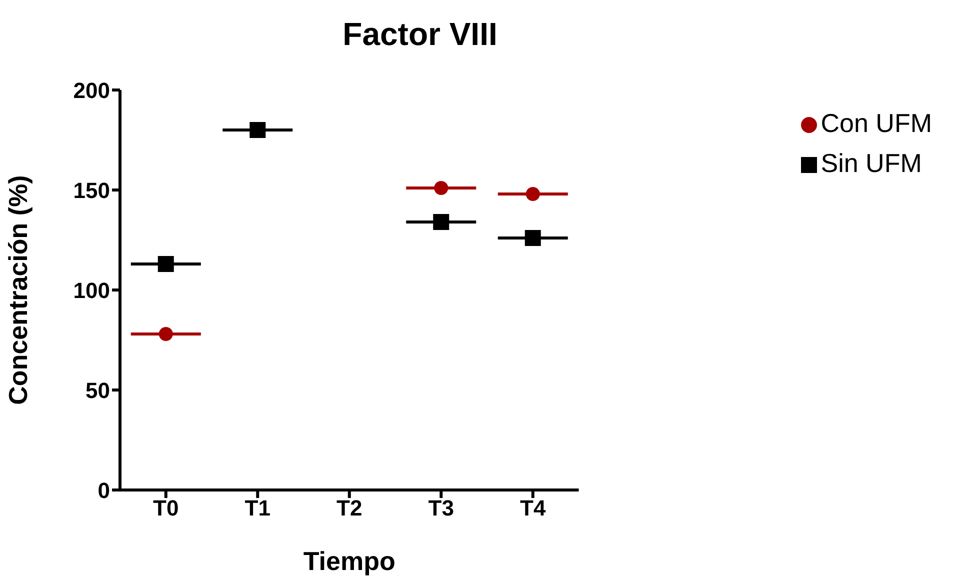  I want to click on x-tick-label: T1, so click(257, 508).